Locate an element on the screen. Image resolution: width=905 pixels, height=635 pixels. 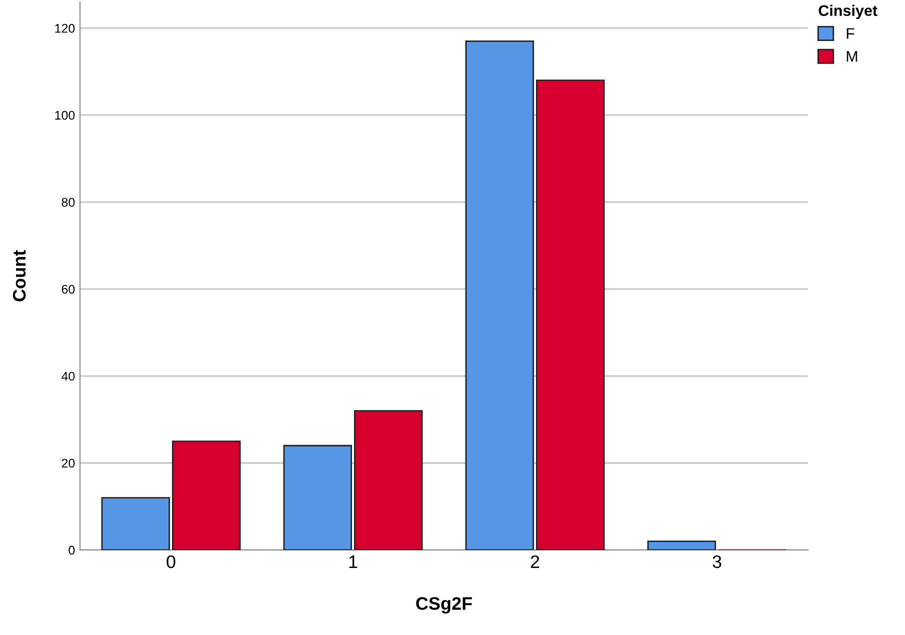
x-tick-label: 2 is located at coordinates (535, 561).